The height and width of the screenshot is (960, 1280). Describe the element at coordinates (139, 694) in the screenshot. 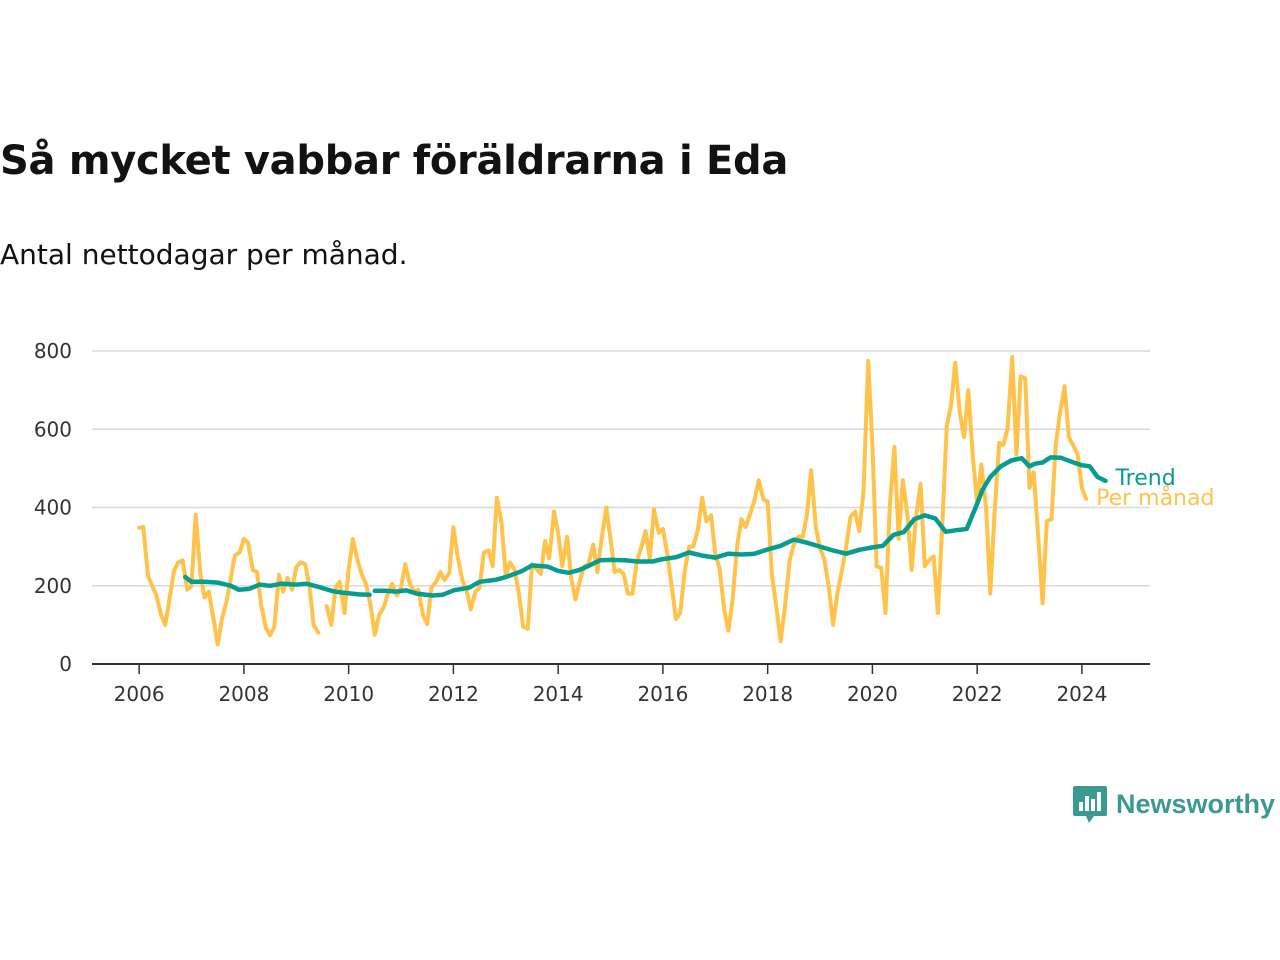

I see `x-tick-label: 2006` at that location.